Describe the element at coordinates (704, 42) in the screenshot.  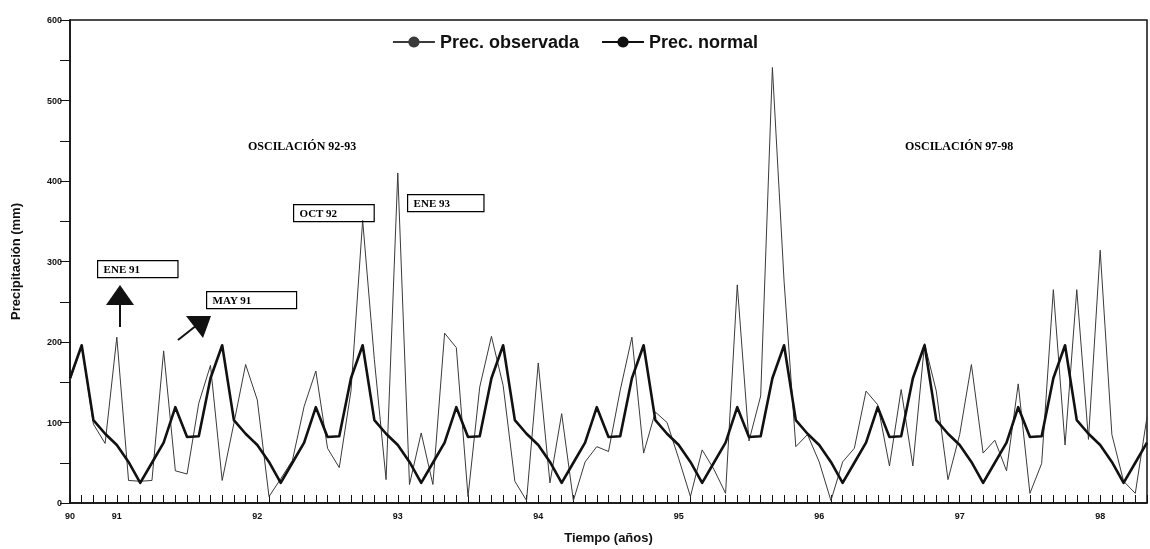
I see `legend-label: Prec. normal` at that location.